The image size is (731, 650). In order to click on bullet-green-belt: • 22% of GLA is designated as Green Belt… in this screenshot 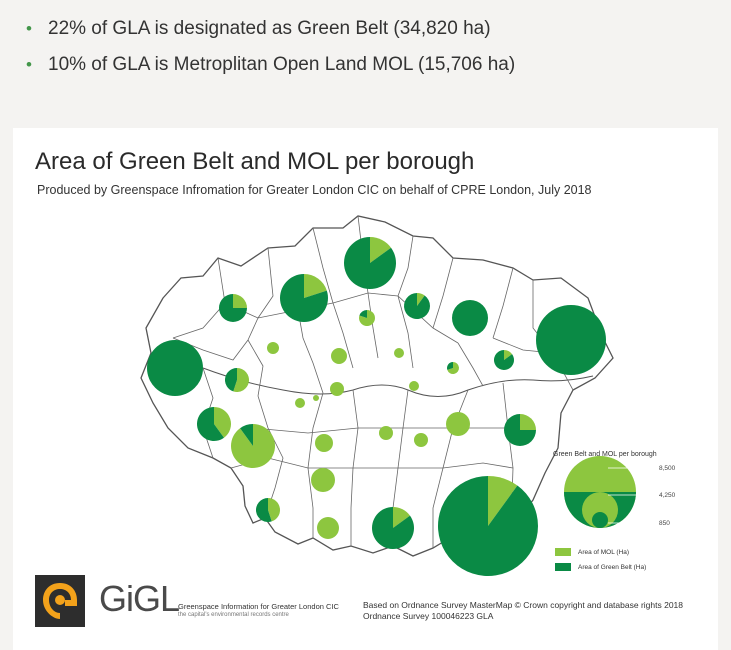, I will do `click(371, 36)`.